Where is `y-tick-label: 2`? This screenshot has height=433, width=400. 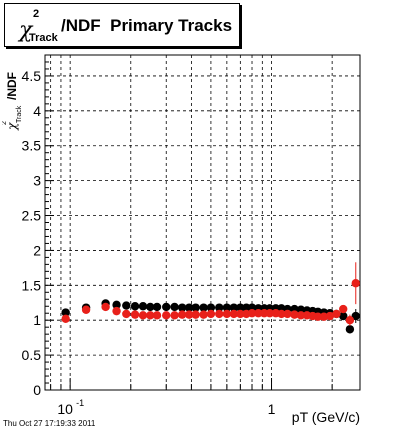
y-tick-label: 2 is located at coordinates (37, 250).